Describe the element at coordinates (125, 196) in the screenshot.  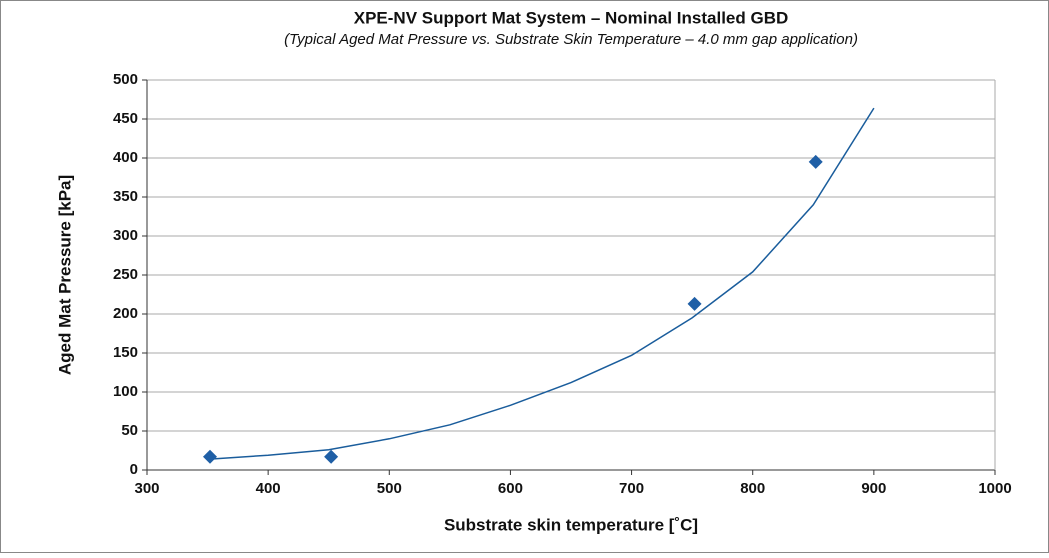
I see `y-tick-label: 350` at that location.